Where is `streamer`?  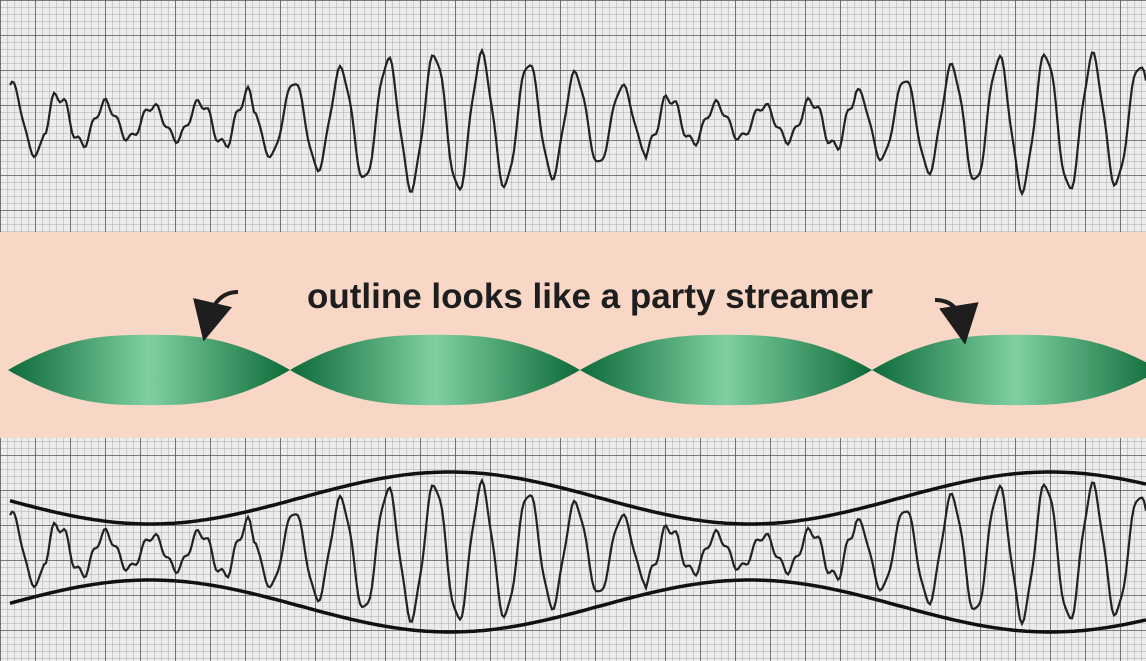 streamer is located at coordinates (577, 370).